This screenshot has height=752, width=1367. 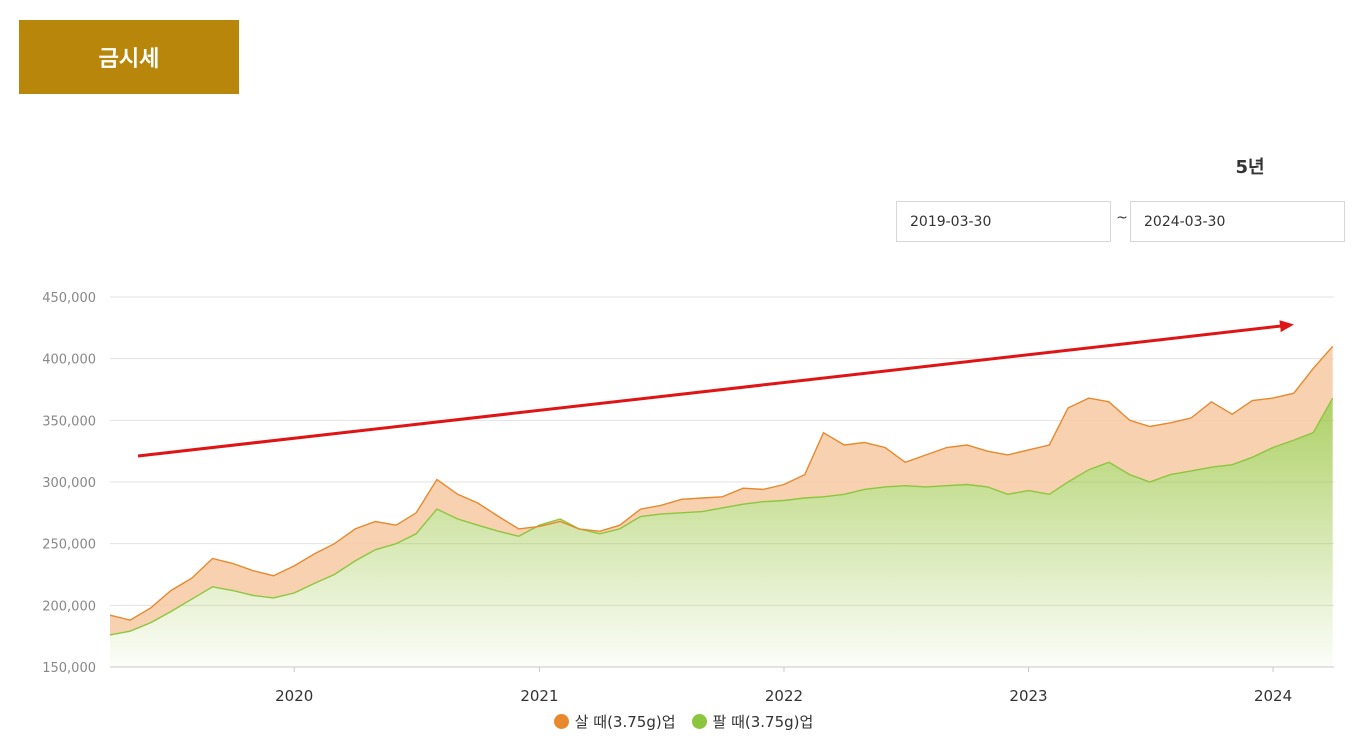 What do you see at coordinates (1237, 221) in the screenshot?
I see `end-date-input` at bounding box center [1237, 221].